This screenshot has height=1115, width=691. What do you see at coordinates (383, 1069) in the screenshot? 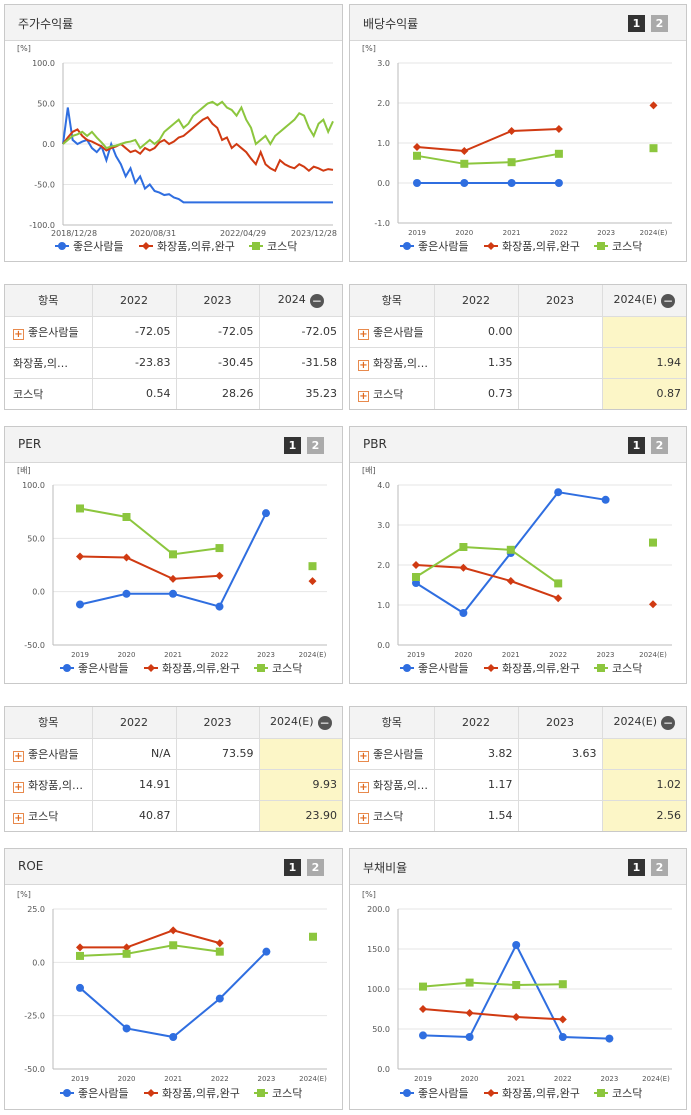
I see `y-tick-label: 0.0` at bounding box center [383, 1069].